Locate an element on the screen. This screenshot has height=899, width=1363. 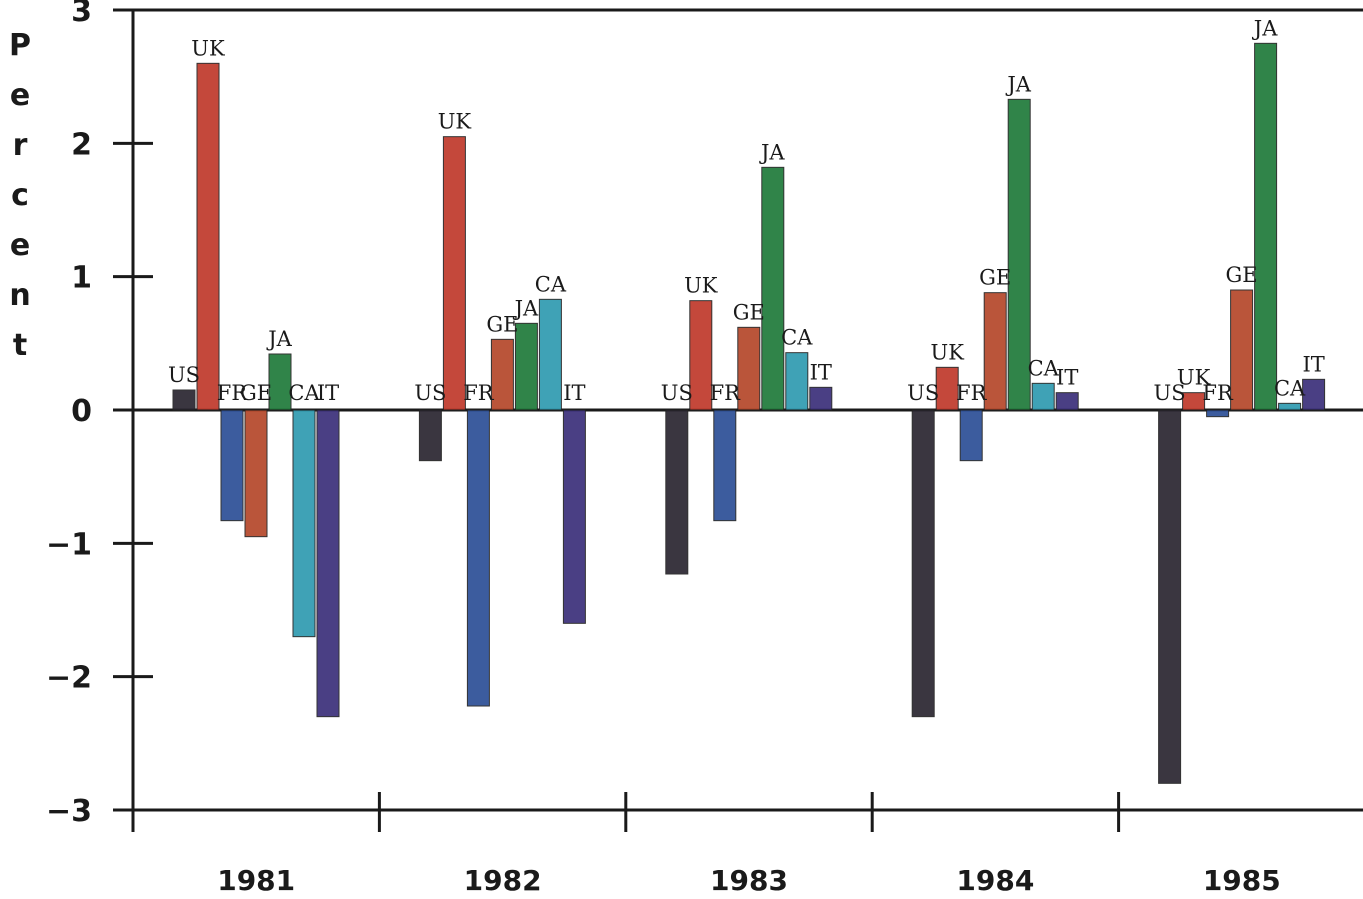
bar-label-it-1982: IT is located at coordinates (574, 393).